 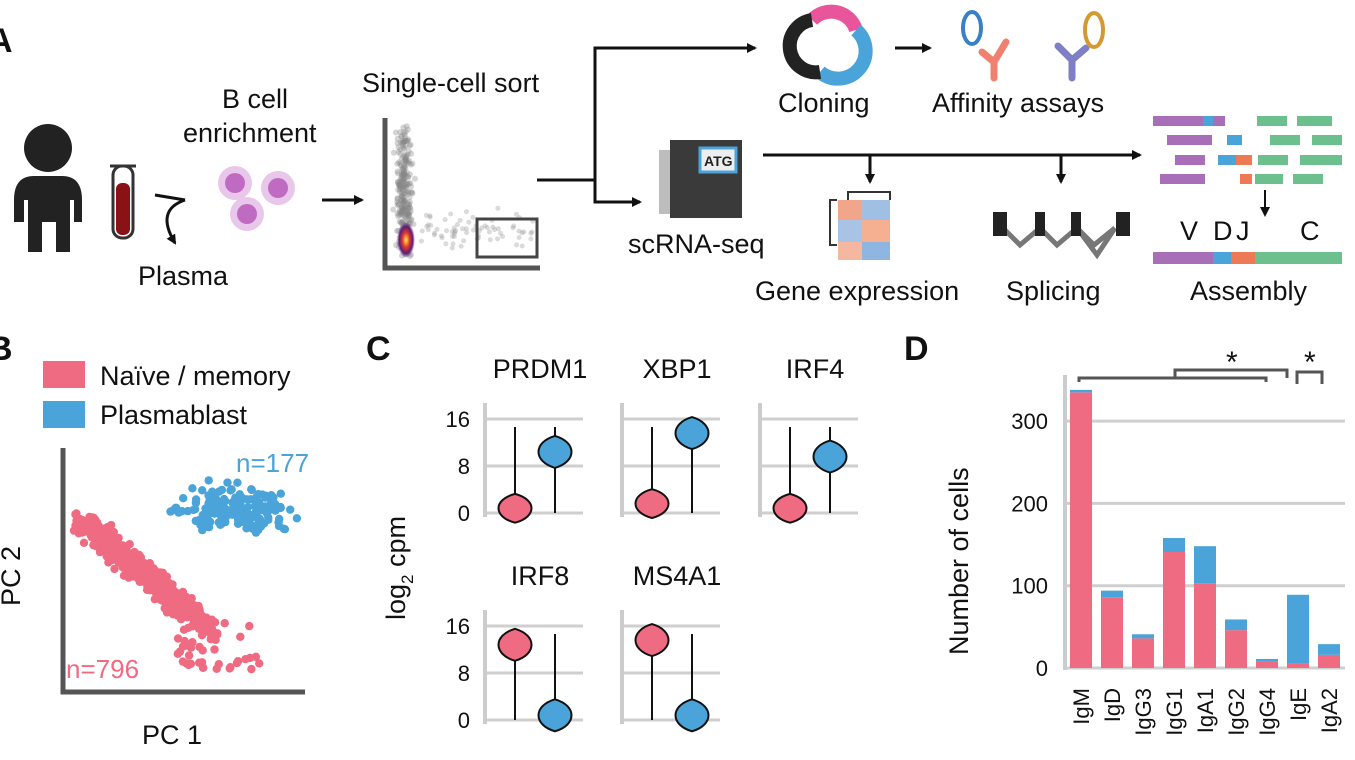 What do you see at coordinates (1174, 712) in the screenshot?
I see `bar-category-label: IgG1` at bounding box center [1174, 712].